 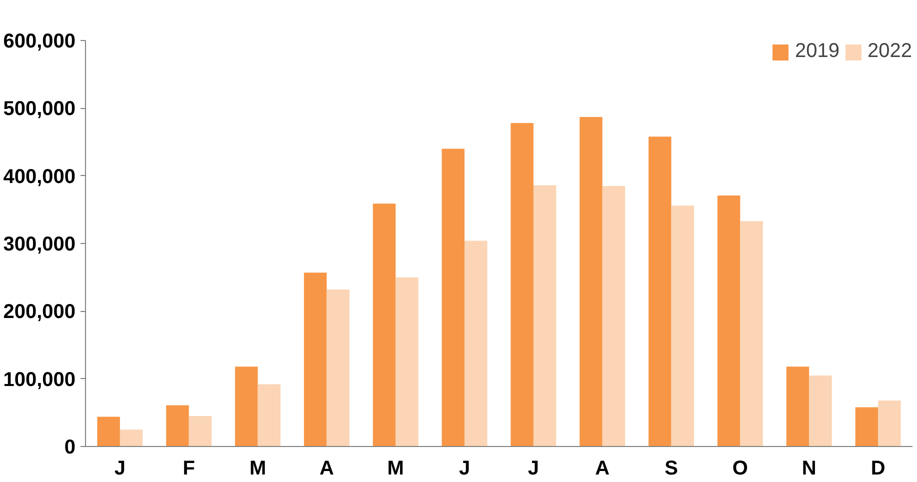 I want to click on y-tick-label: 100,000, so click(x=39, y=379).